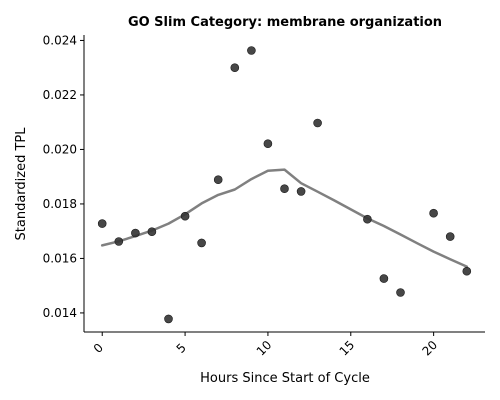 This screenshot has height=400, width=500. Describe the element at coordinates (60, 258) in the screenshot. I see `y-tick-label: 0.016` at that location.